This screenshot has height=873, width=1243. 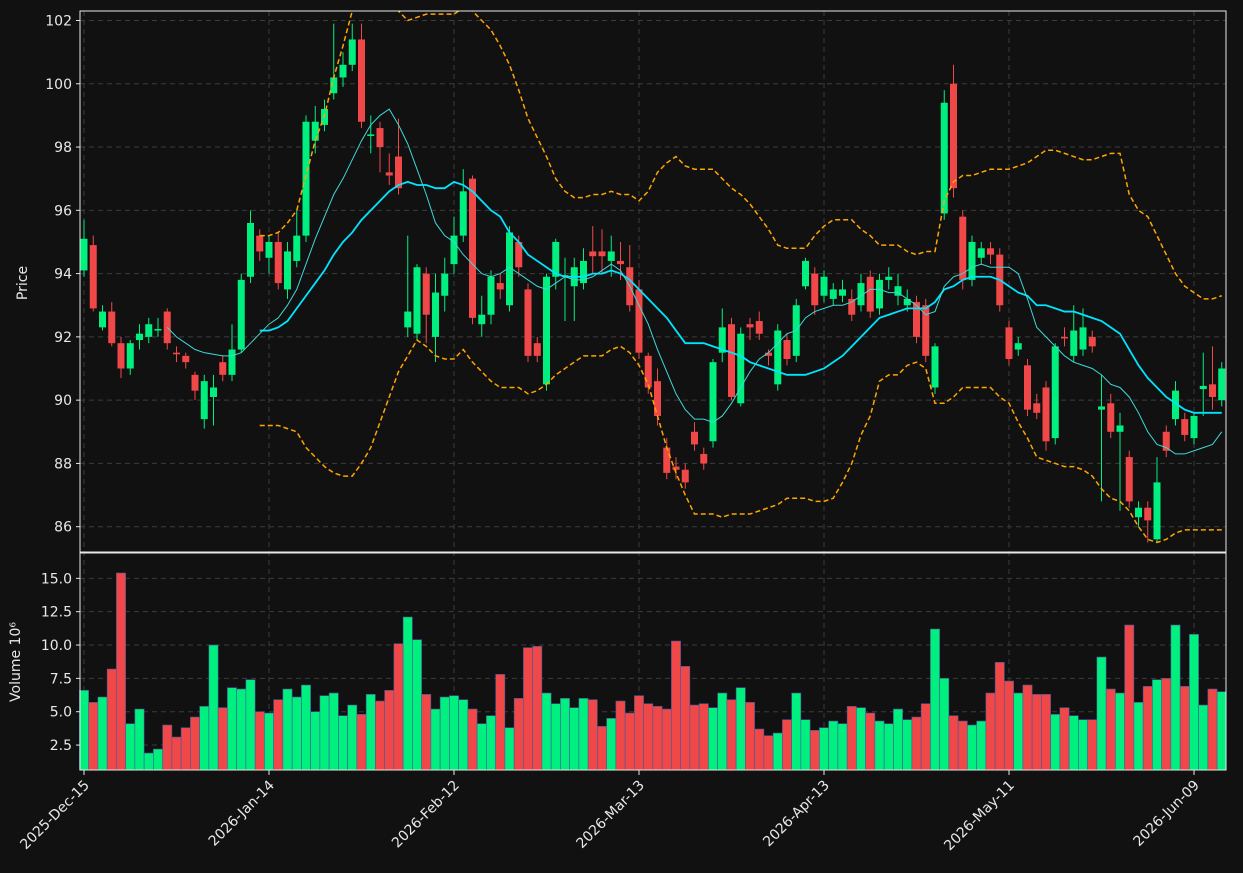 What do you see at coordinates (23, 283) in the screenshot?
I see `price-axis-label: Price` at bounding box center [23, 283].